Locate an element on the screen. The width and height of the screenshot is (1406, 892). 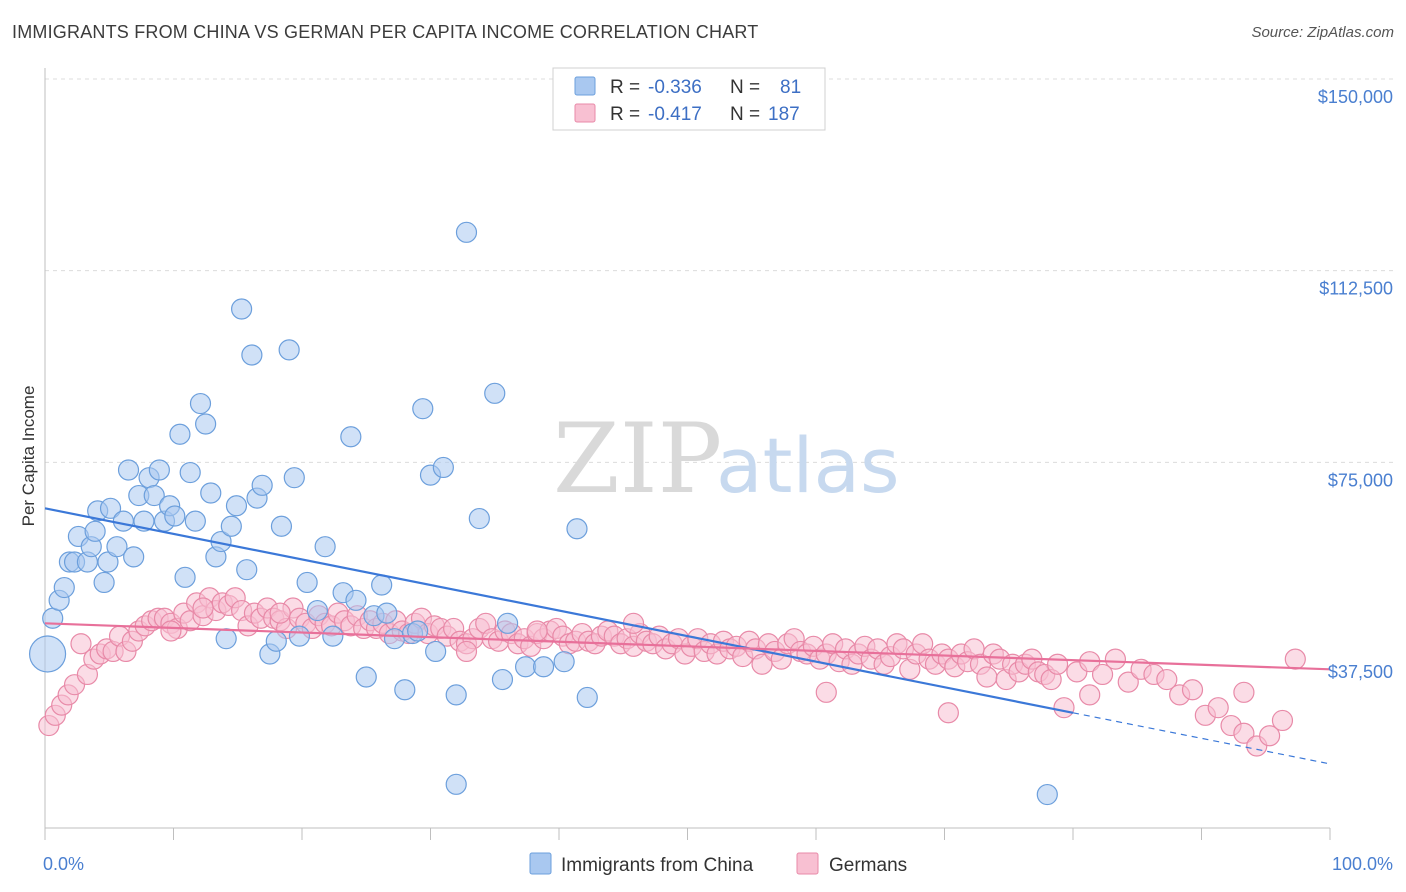
legend-box: R = -0.336 N = 81 R = -0.417 N = 187 is located at coordinates (689, 99).